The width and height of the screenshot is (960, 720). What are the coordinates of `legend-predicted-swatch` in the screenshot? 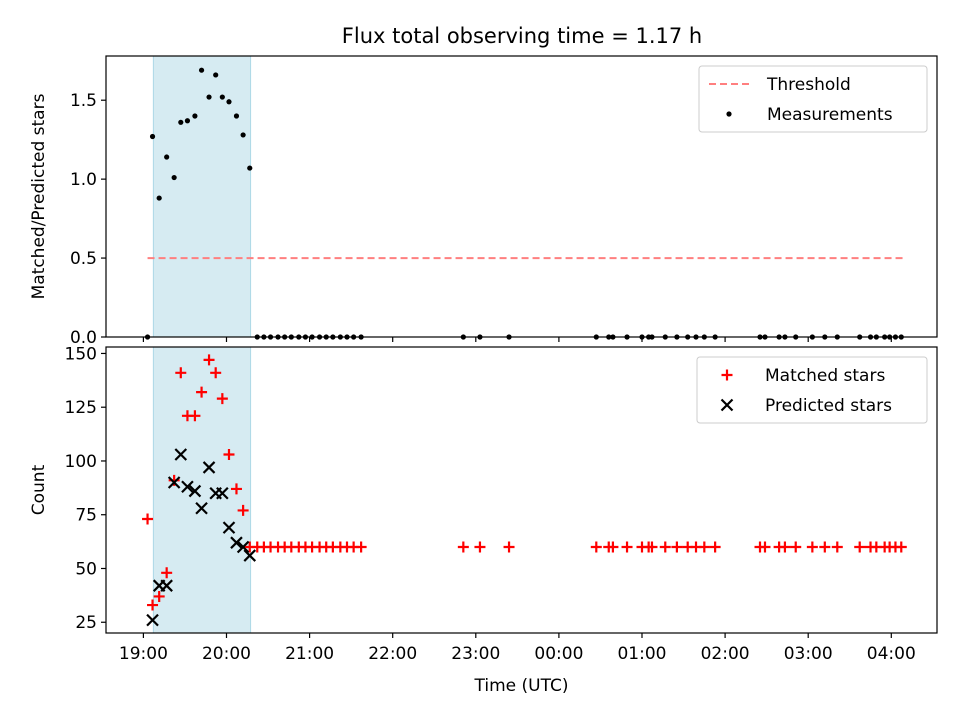 It's located at (727, 405).